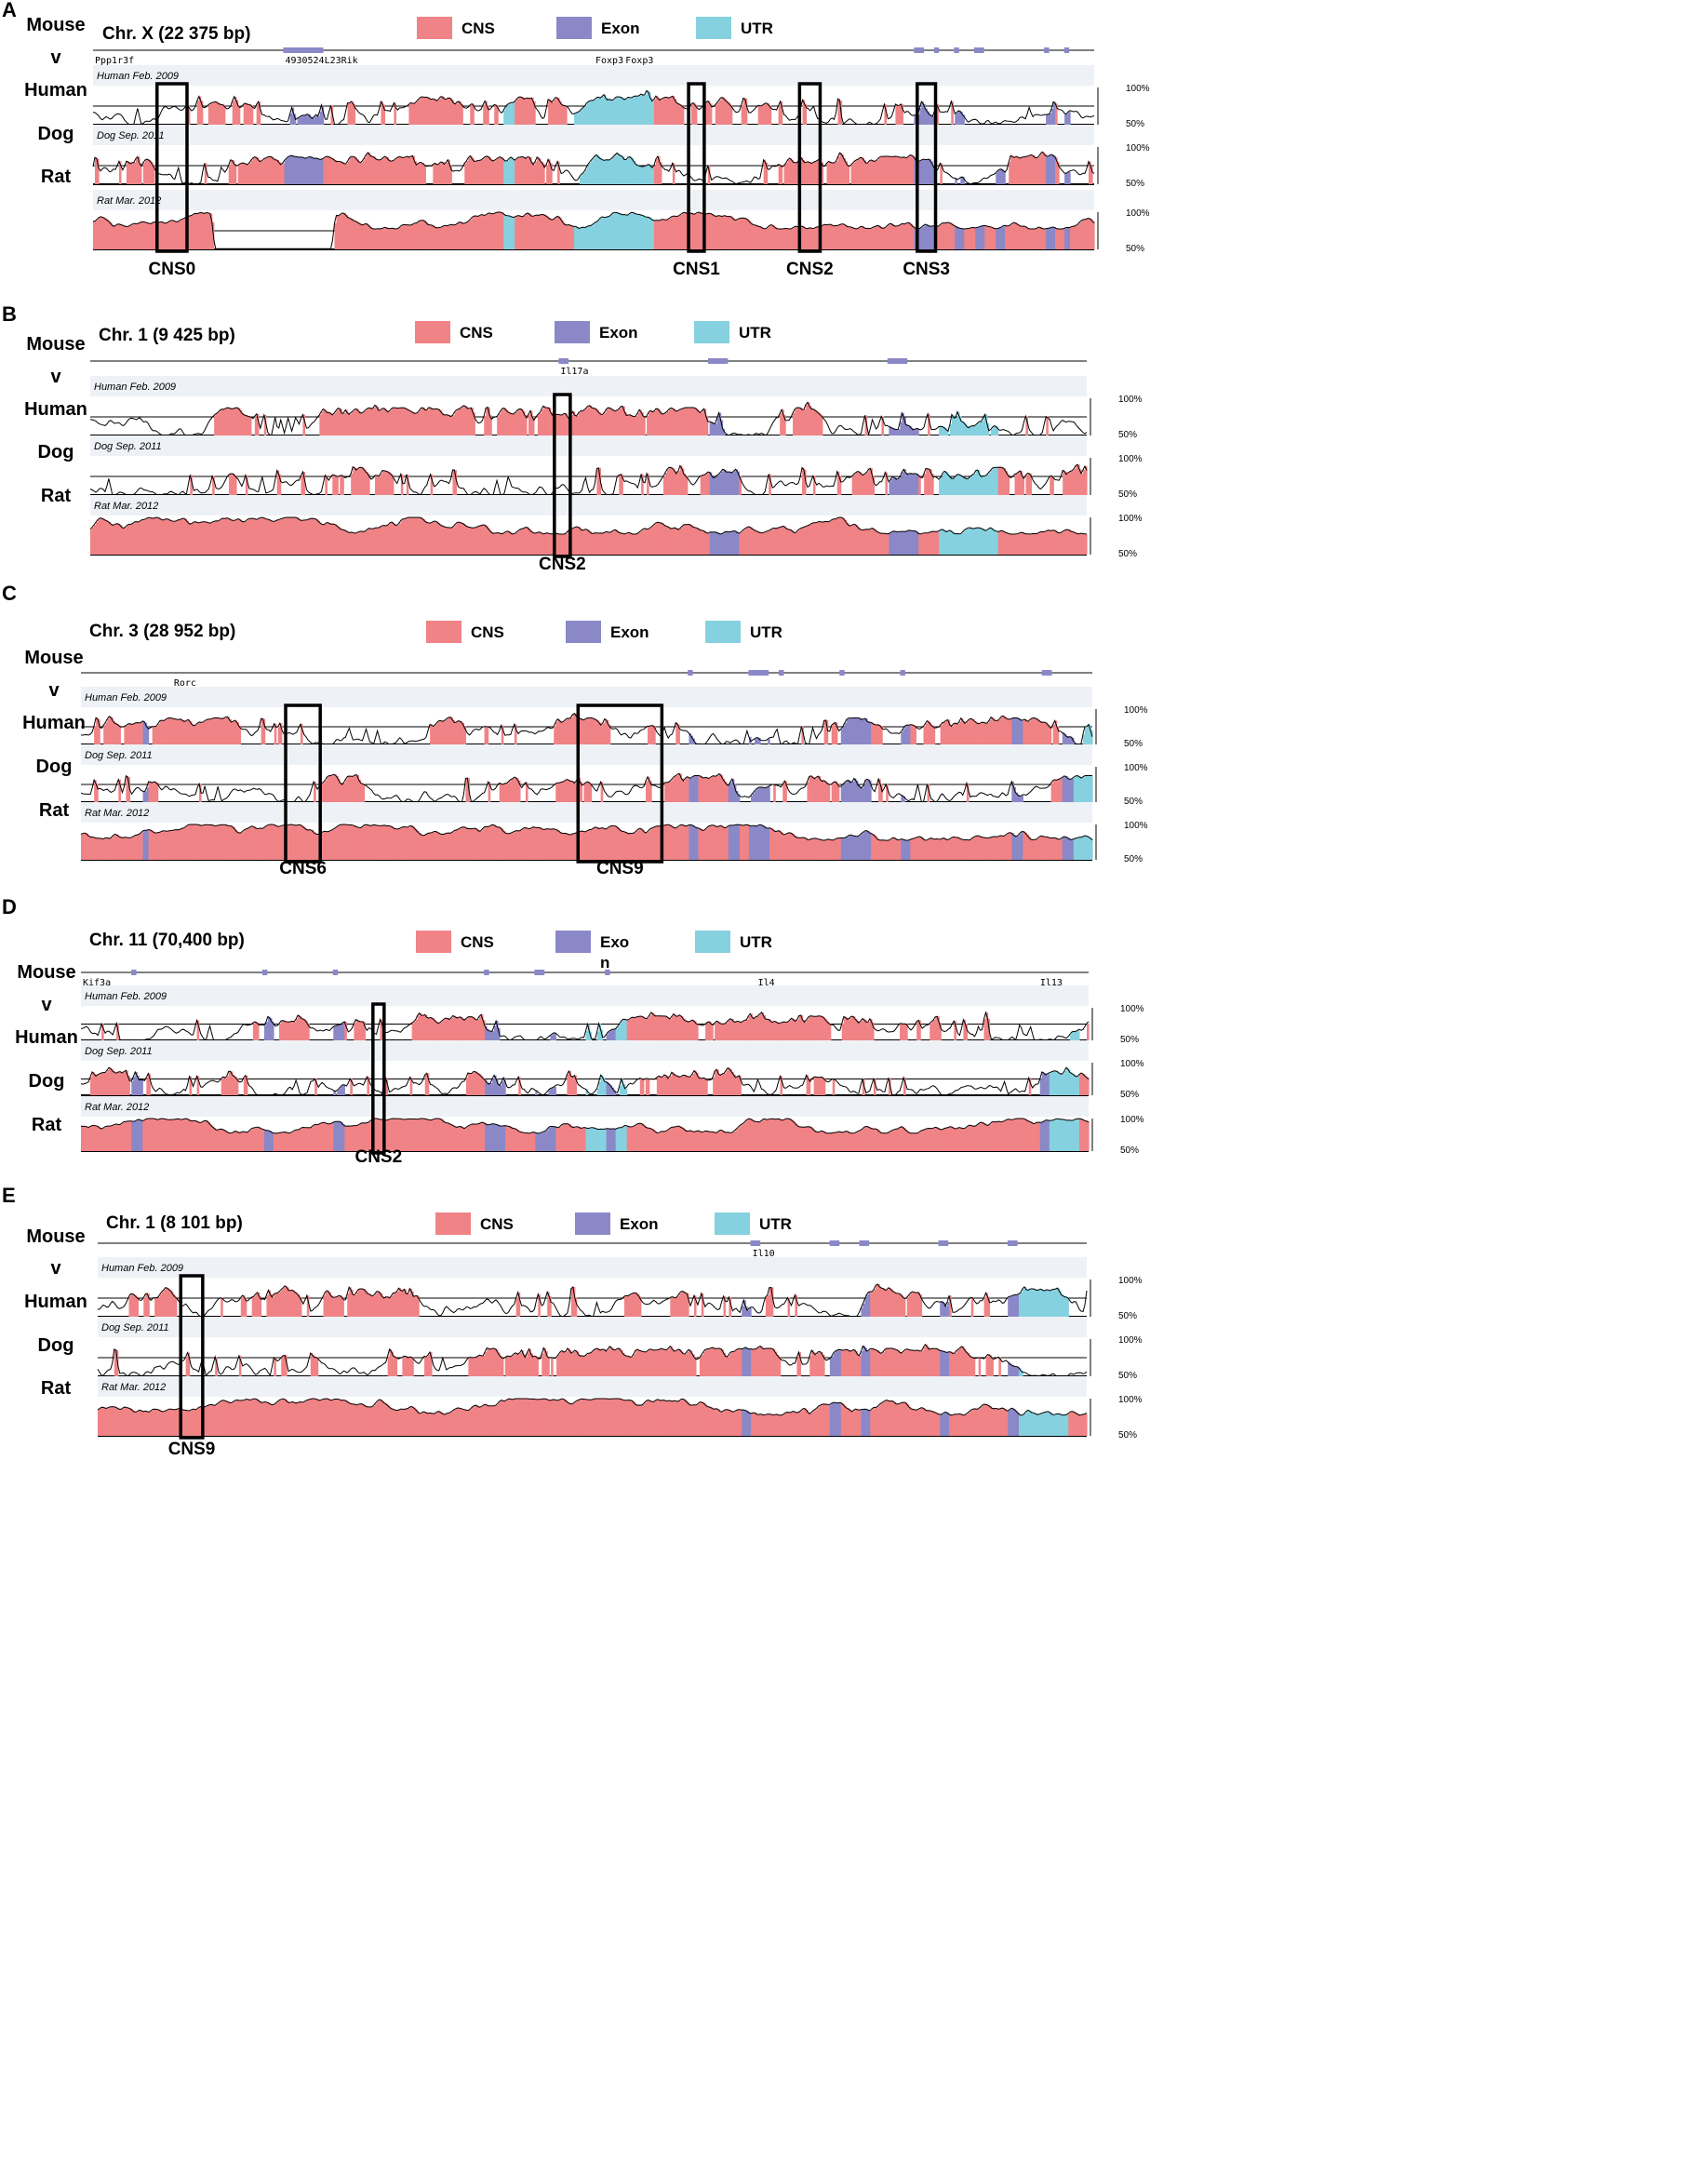 The image size is (1685, 2184). Describe the element at coordinates (620, 868) in the screenshot. I see `cns-label-cns9: CNS9` at that location.